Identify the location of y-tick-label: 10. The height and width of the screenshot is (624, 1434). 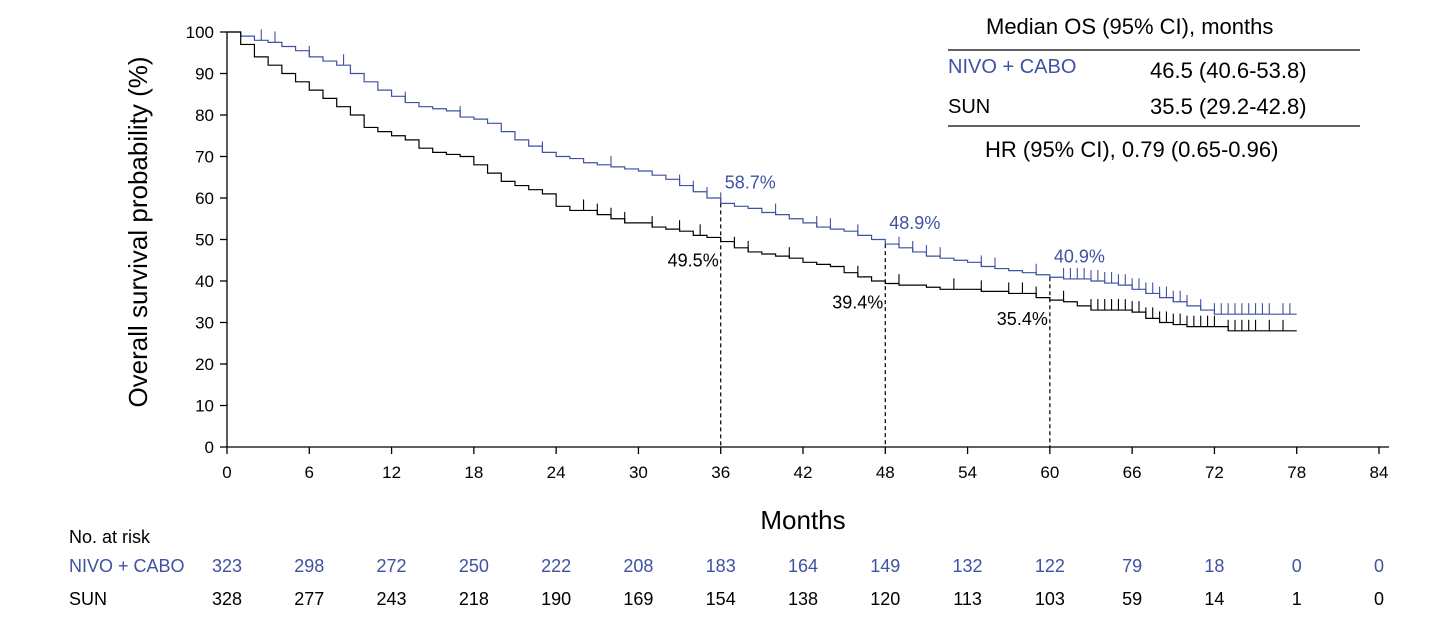
(204, 406).